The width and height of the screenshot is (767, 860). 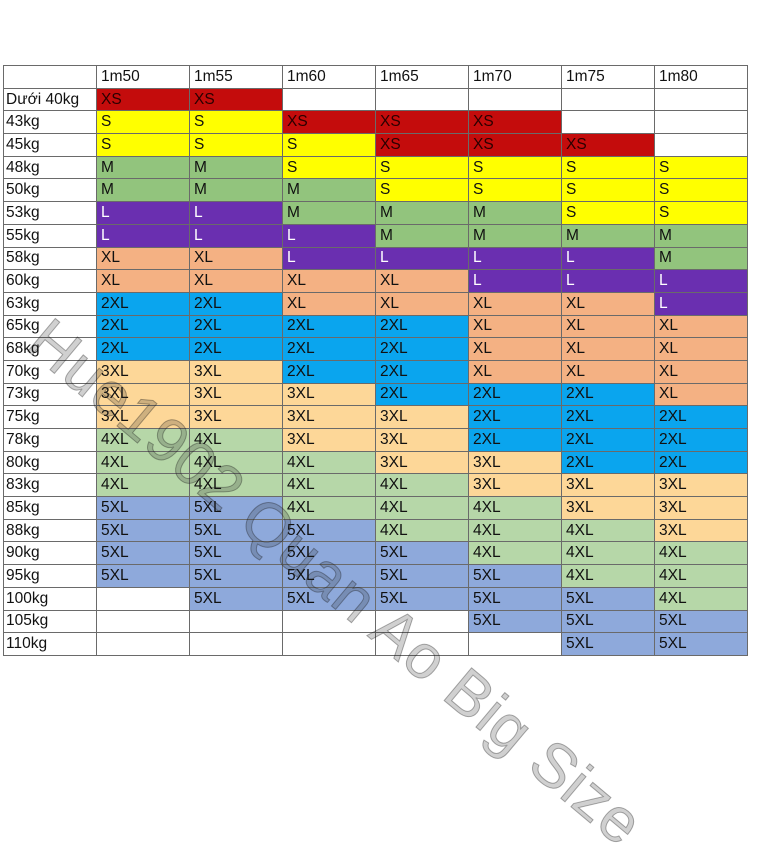 I want to click on table-row: 65kg 2XL 2XL 2XL 2XL XL XL XL, so click(x=375, y=326).